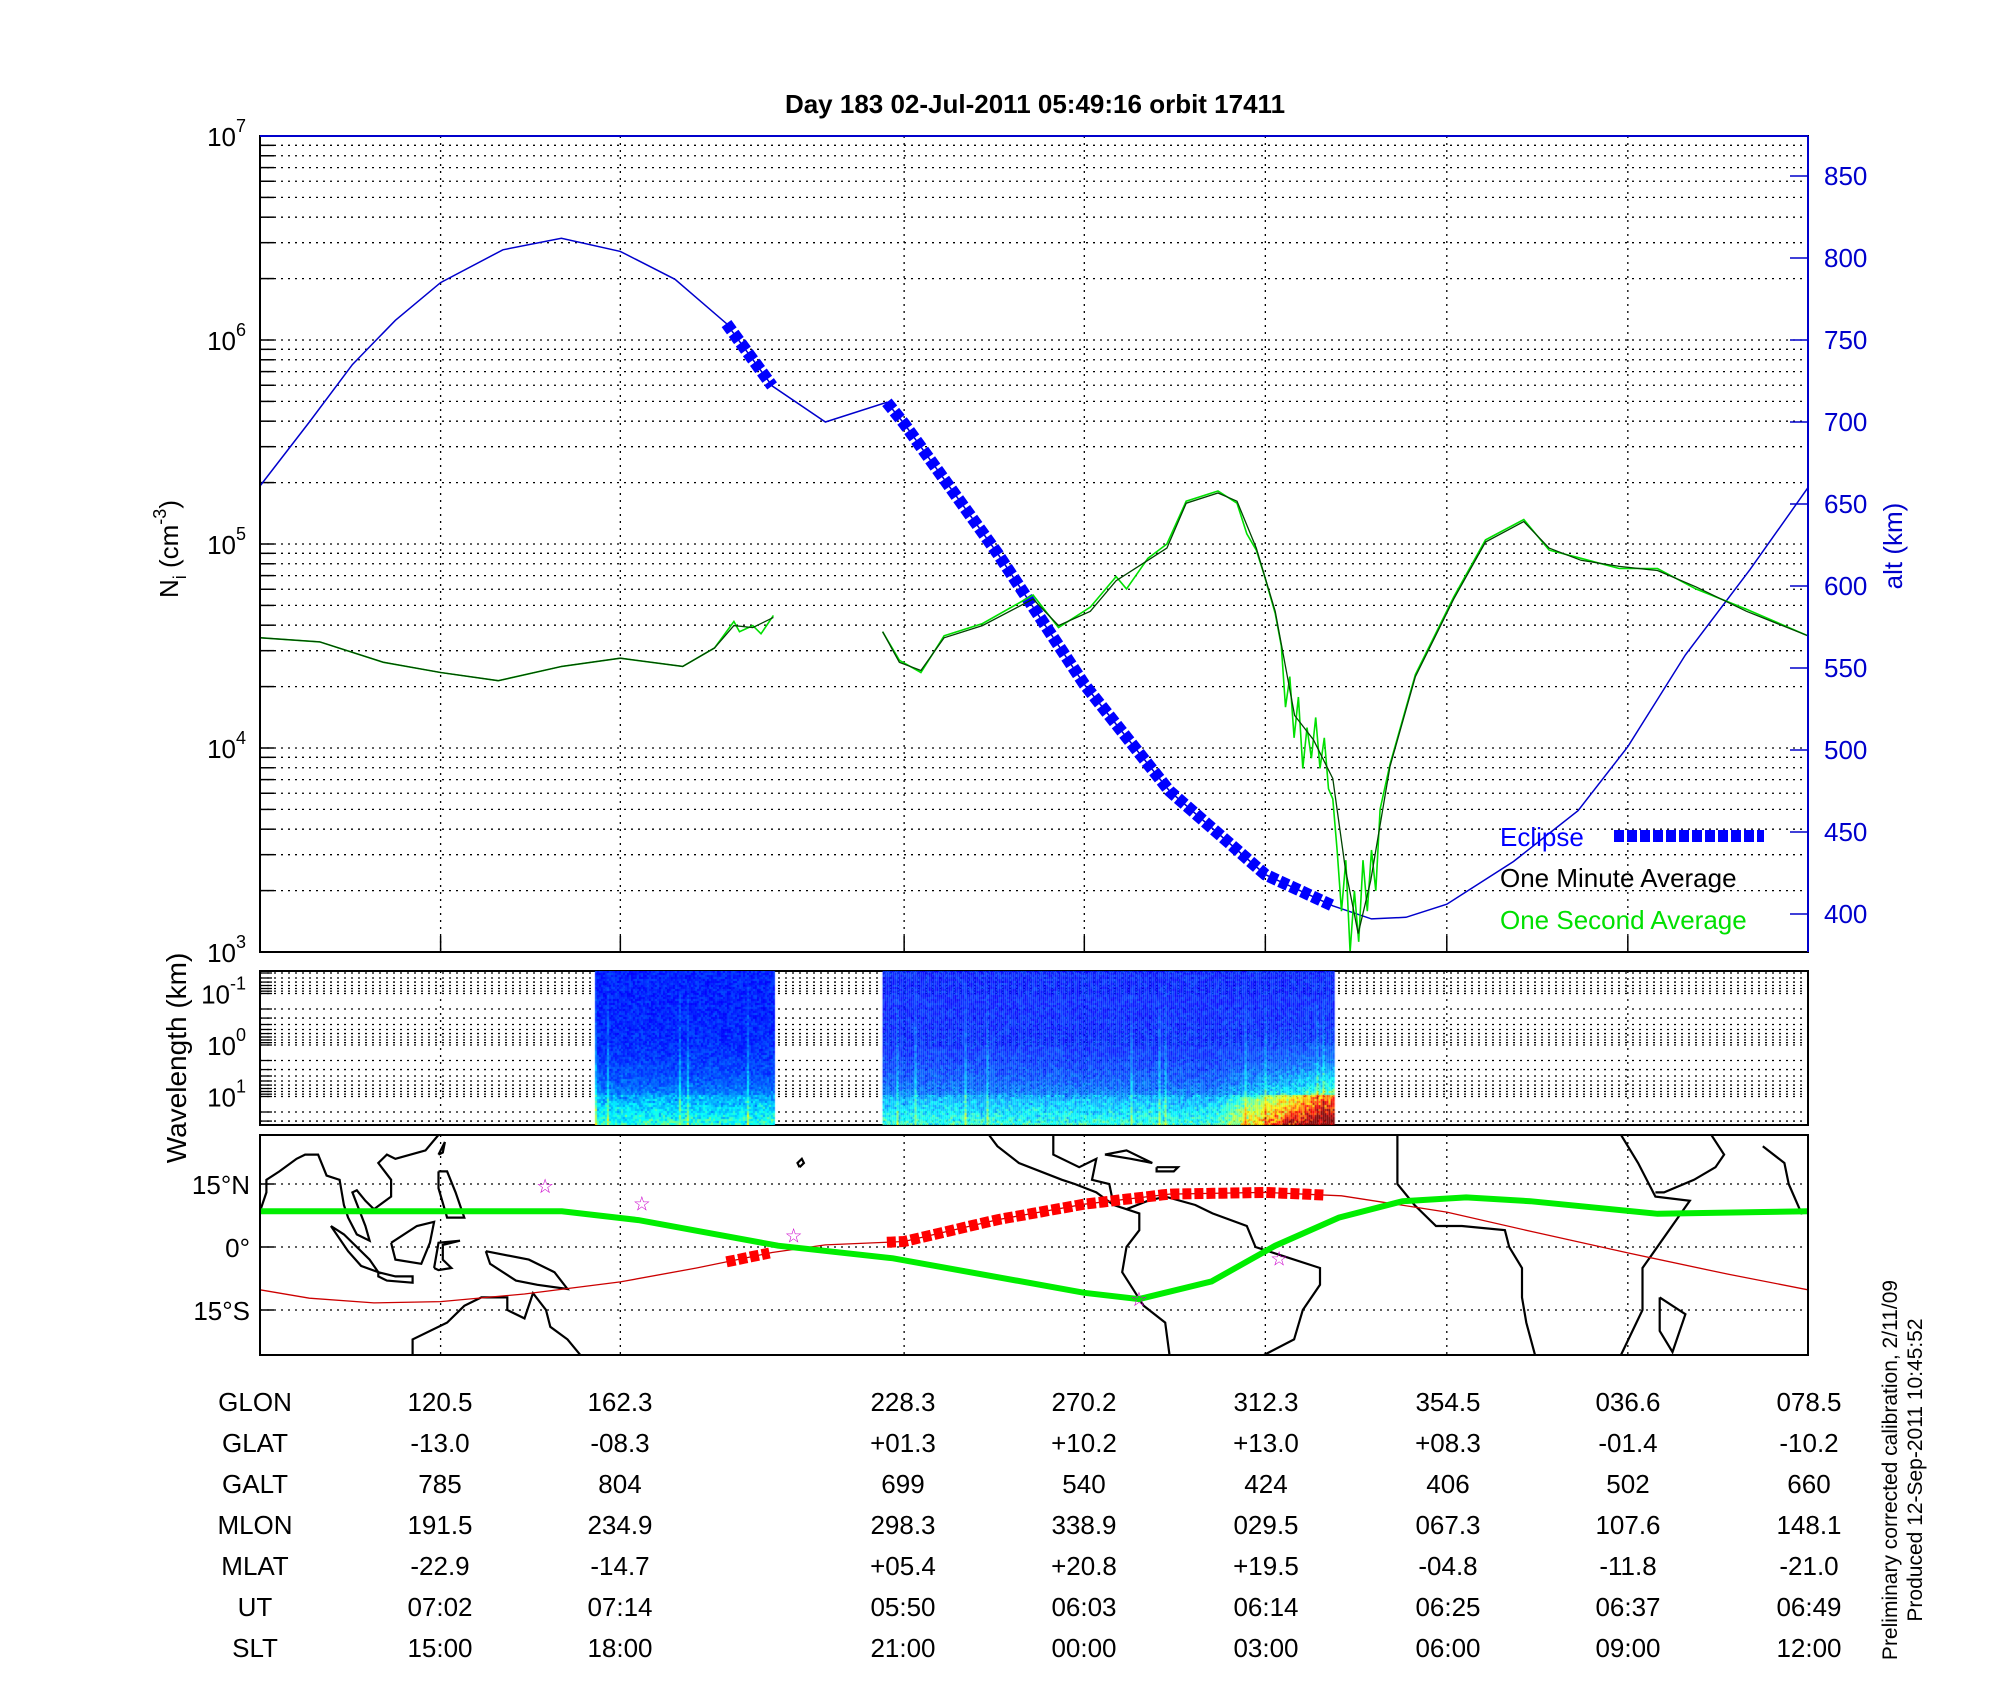  What do you see at coordinates (1447, 1484) in the screenshot?
I see `table-cell: 406` at bounding box center [1447, 1484].